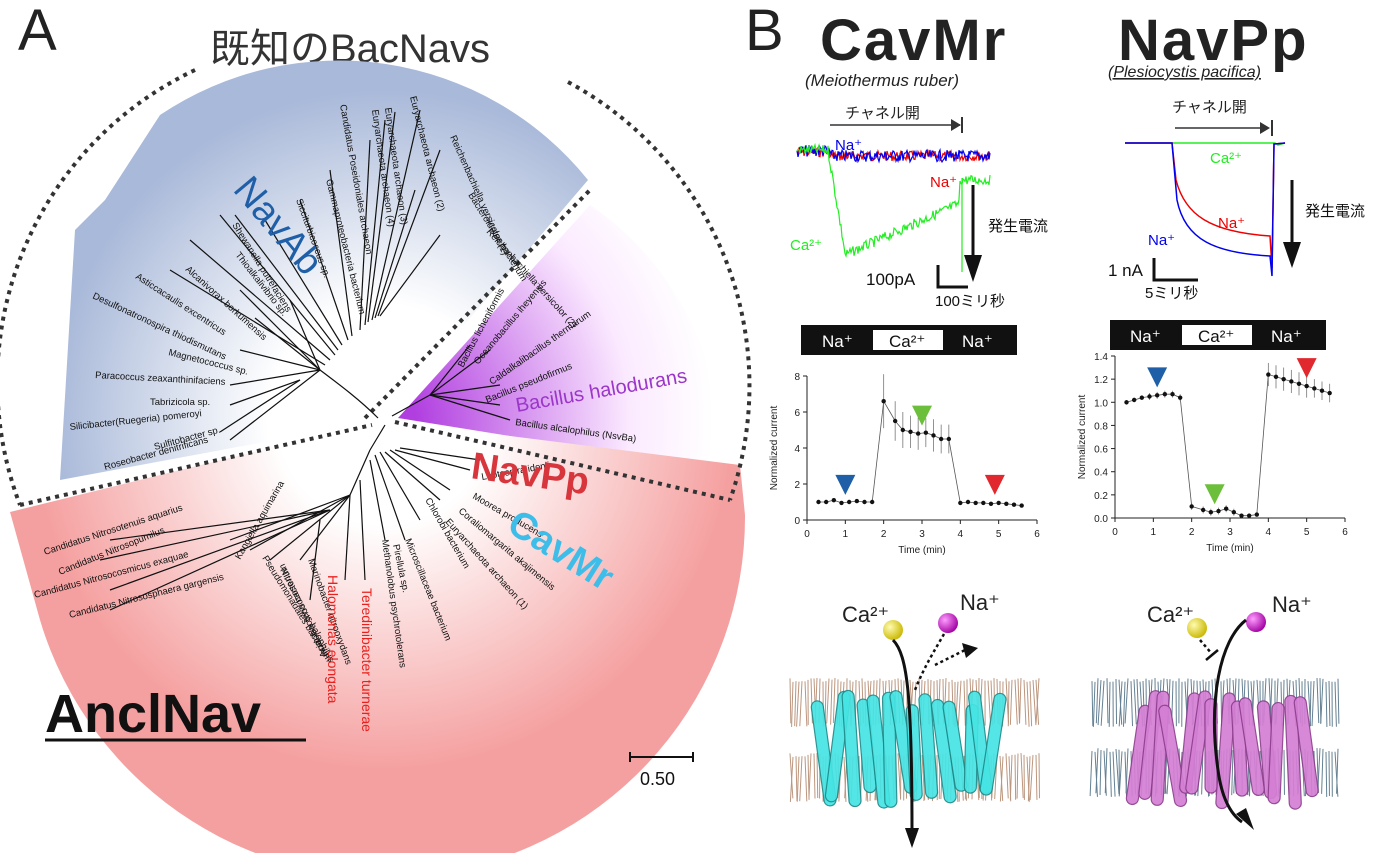 The width and height of the screenshot is (1381, 853). What do you see at coordinates (797, 377) in the screenshot?
I see `y-tick-label: 8` at bounding box center [797, 377].